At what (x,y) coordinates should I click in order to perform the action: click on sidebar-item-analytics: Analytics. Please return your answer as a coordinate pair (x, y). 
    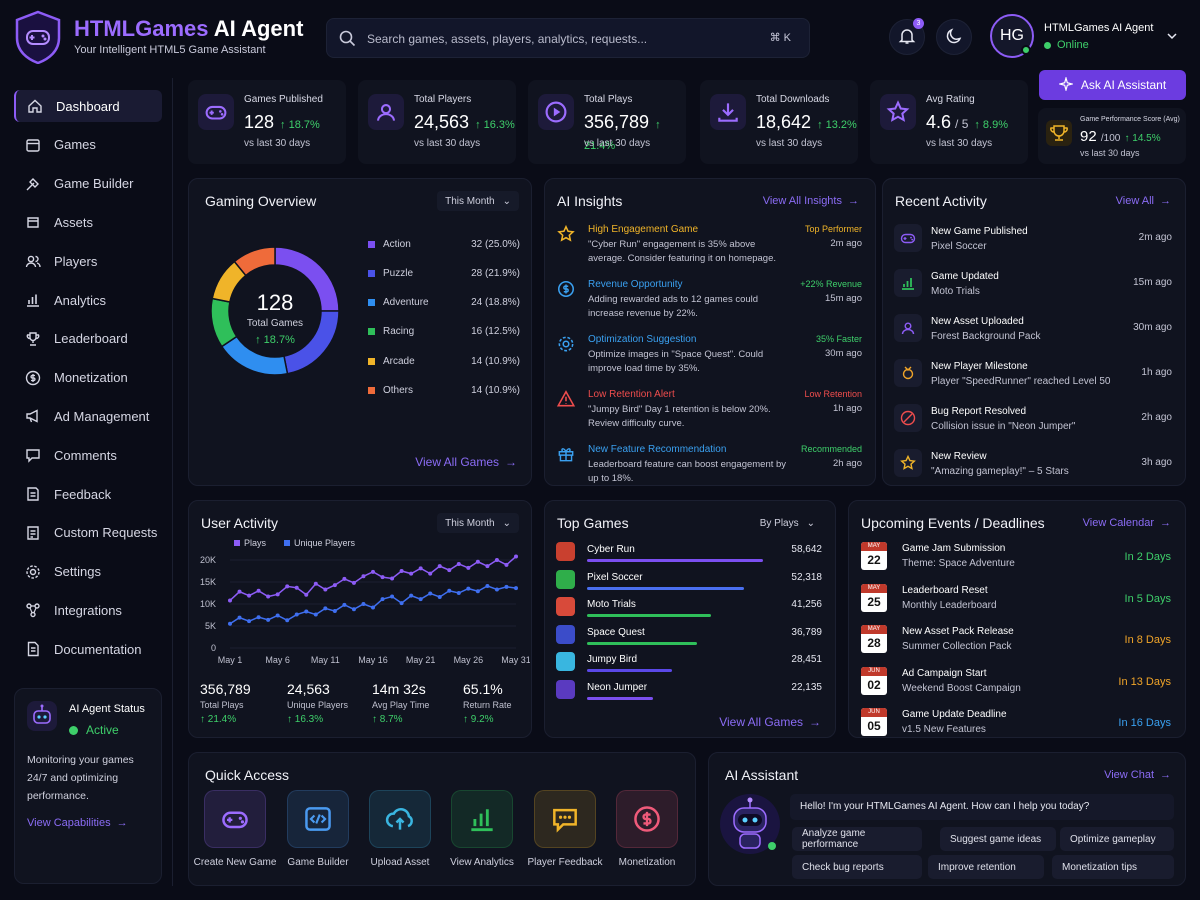
    Looking at the image, I should click on (88, 300).